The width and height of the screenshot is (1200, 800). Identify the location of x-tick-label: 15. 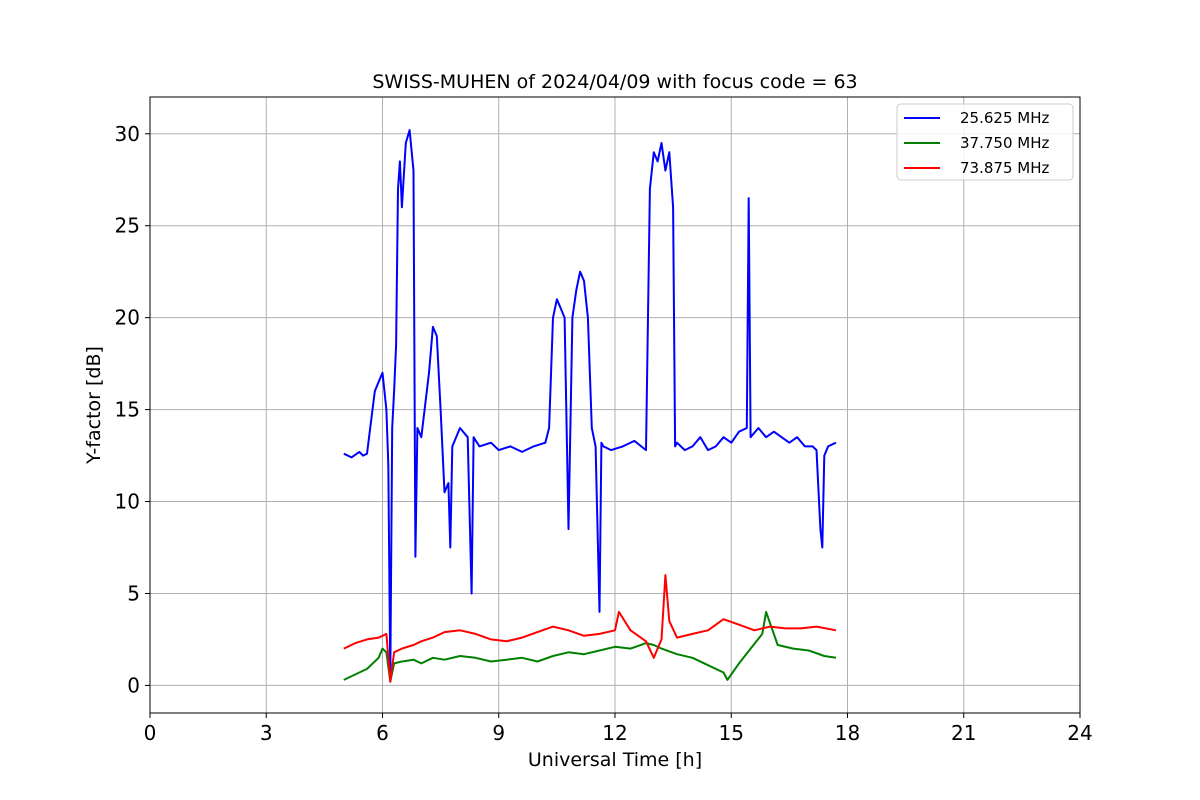
(731, 733).